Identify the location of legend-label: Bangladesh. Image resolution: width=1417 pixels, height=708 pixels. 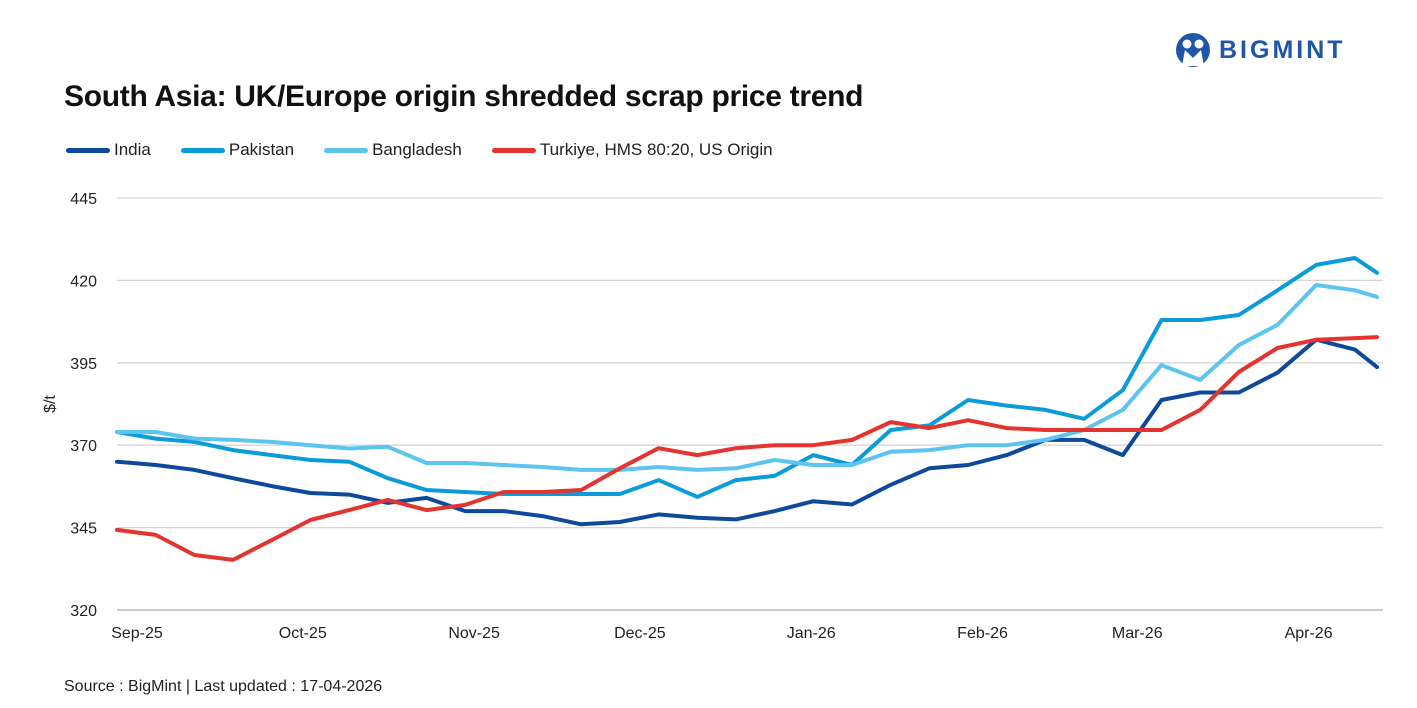
(417, 149).